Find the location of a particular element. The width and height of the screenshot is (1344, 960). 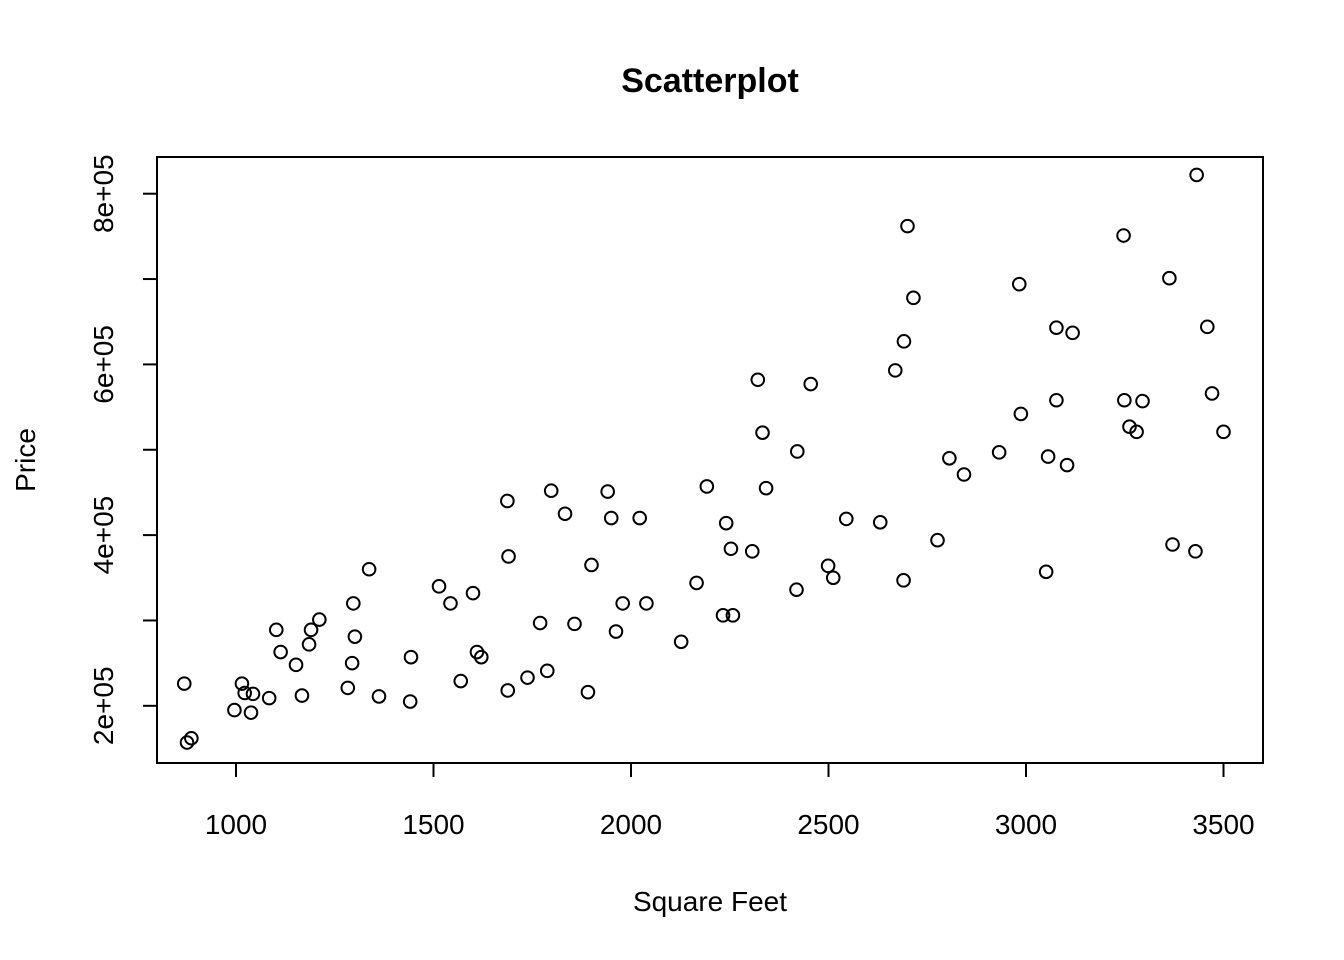

x-tick-label: 2500 is located at coordinates (828, 824).